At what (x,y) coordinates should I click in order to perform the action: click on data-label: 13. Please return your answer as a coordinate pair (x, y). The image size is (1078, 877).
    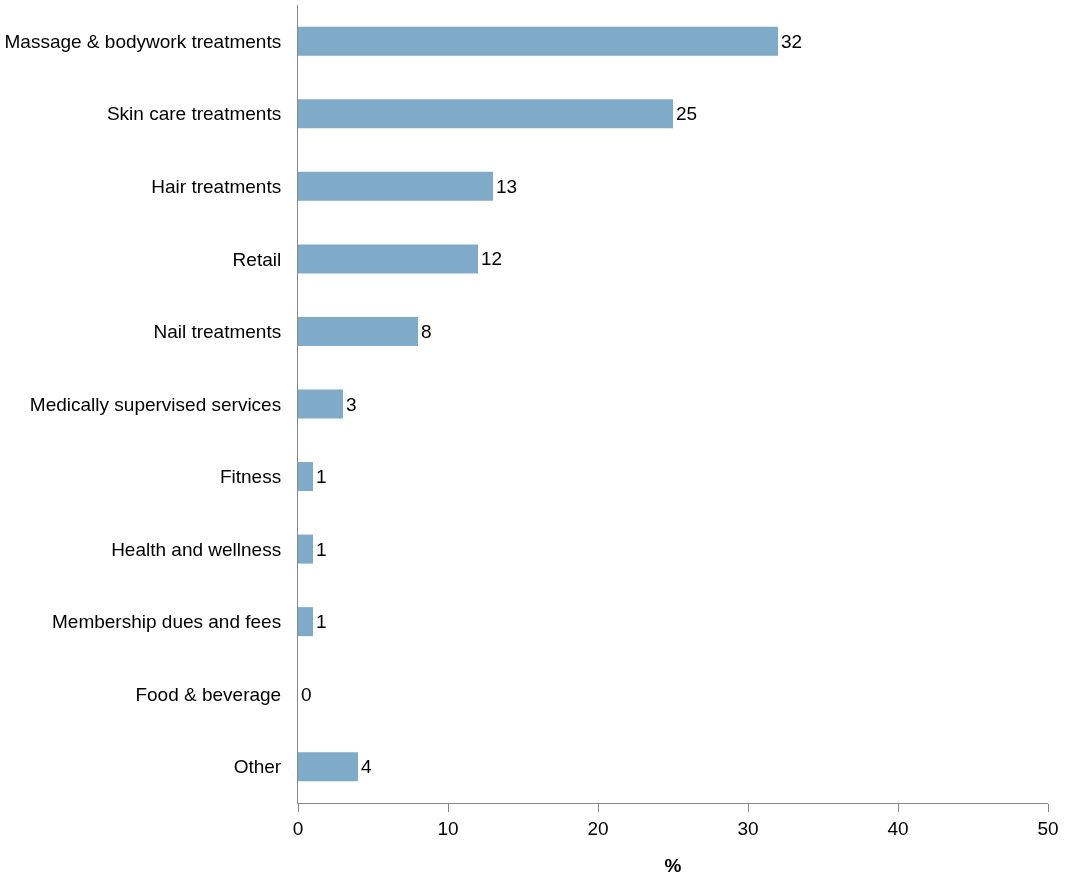
    Looking at the image, I should click on (507, 186).